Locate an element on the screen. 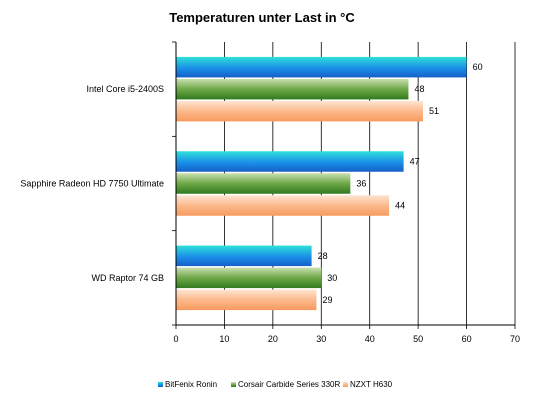  x-tick-label: 60 is located at coordinates (467, 339).